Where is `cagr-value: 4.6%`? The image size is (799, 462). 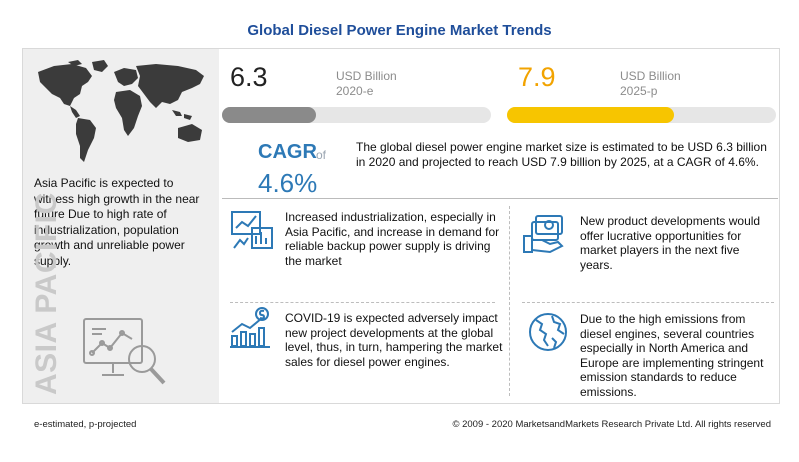 cagr-value: 4.6% is located at coordinates (288, 183).